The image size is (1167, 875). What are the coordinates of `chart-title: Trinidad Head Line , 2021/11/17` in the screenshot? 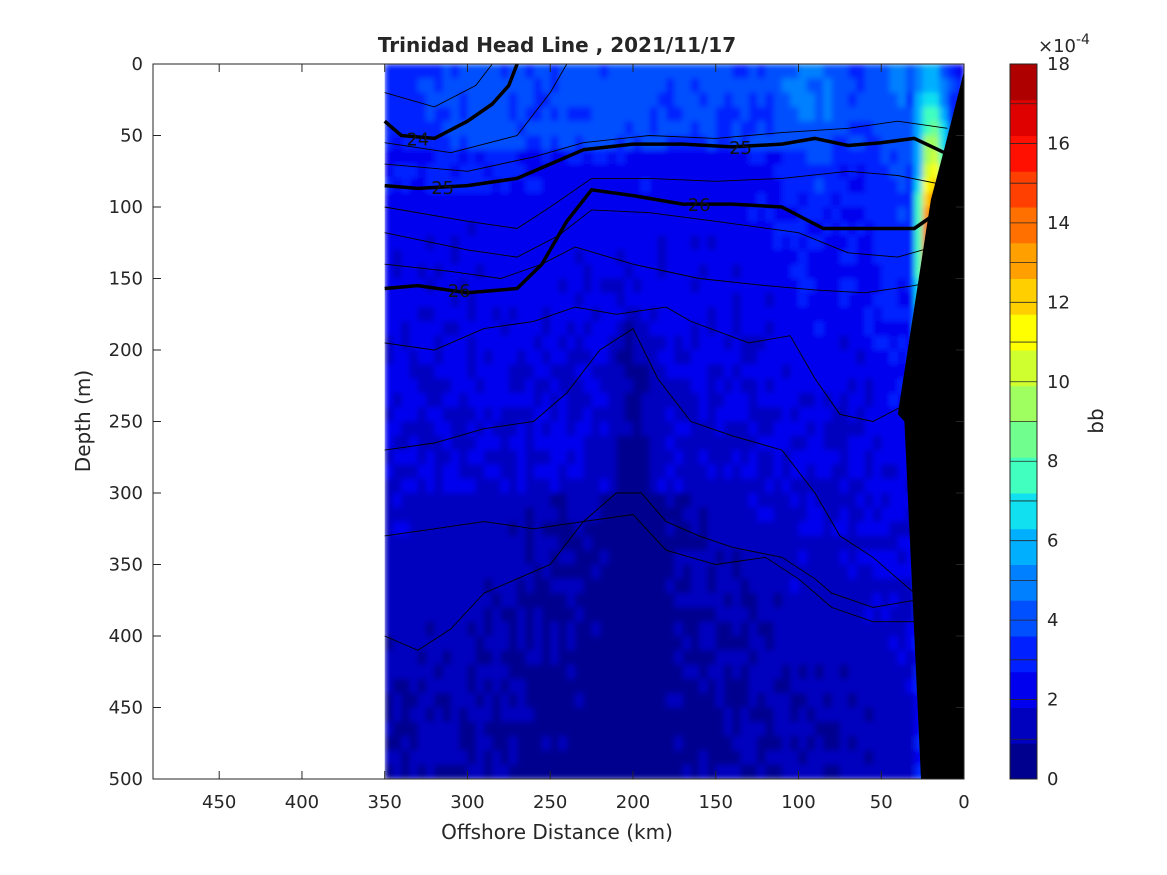 It's located at (557, 45).